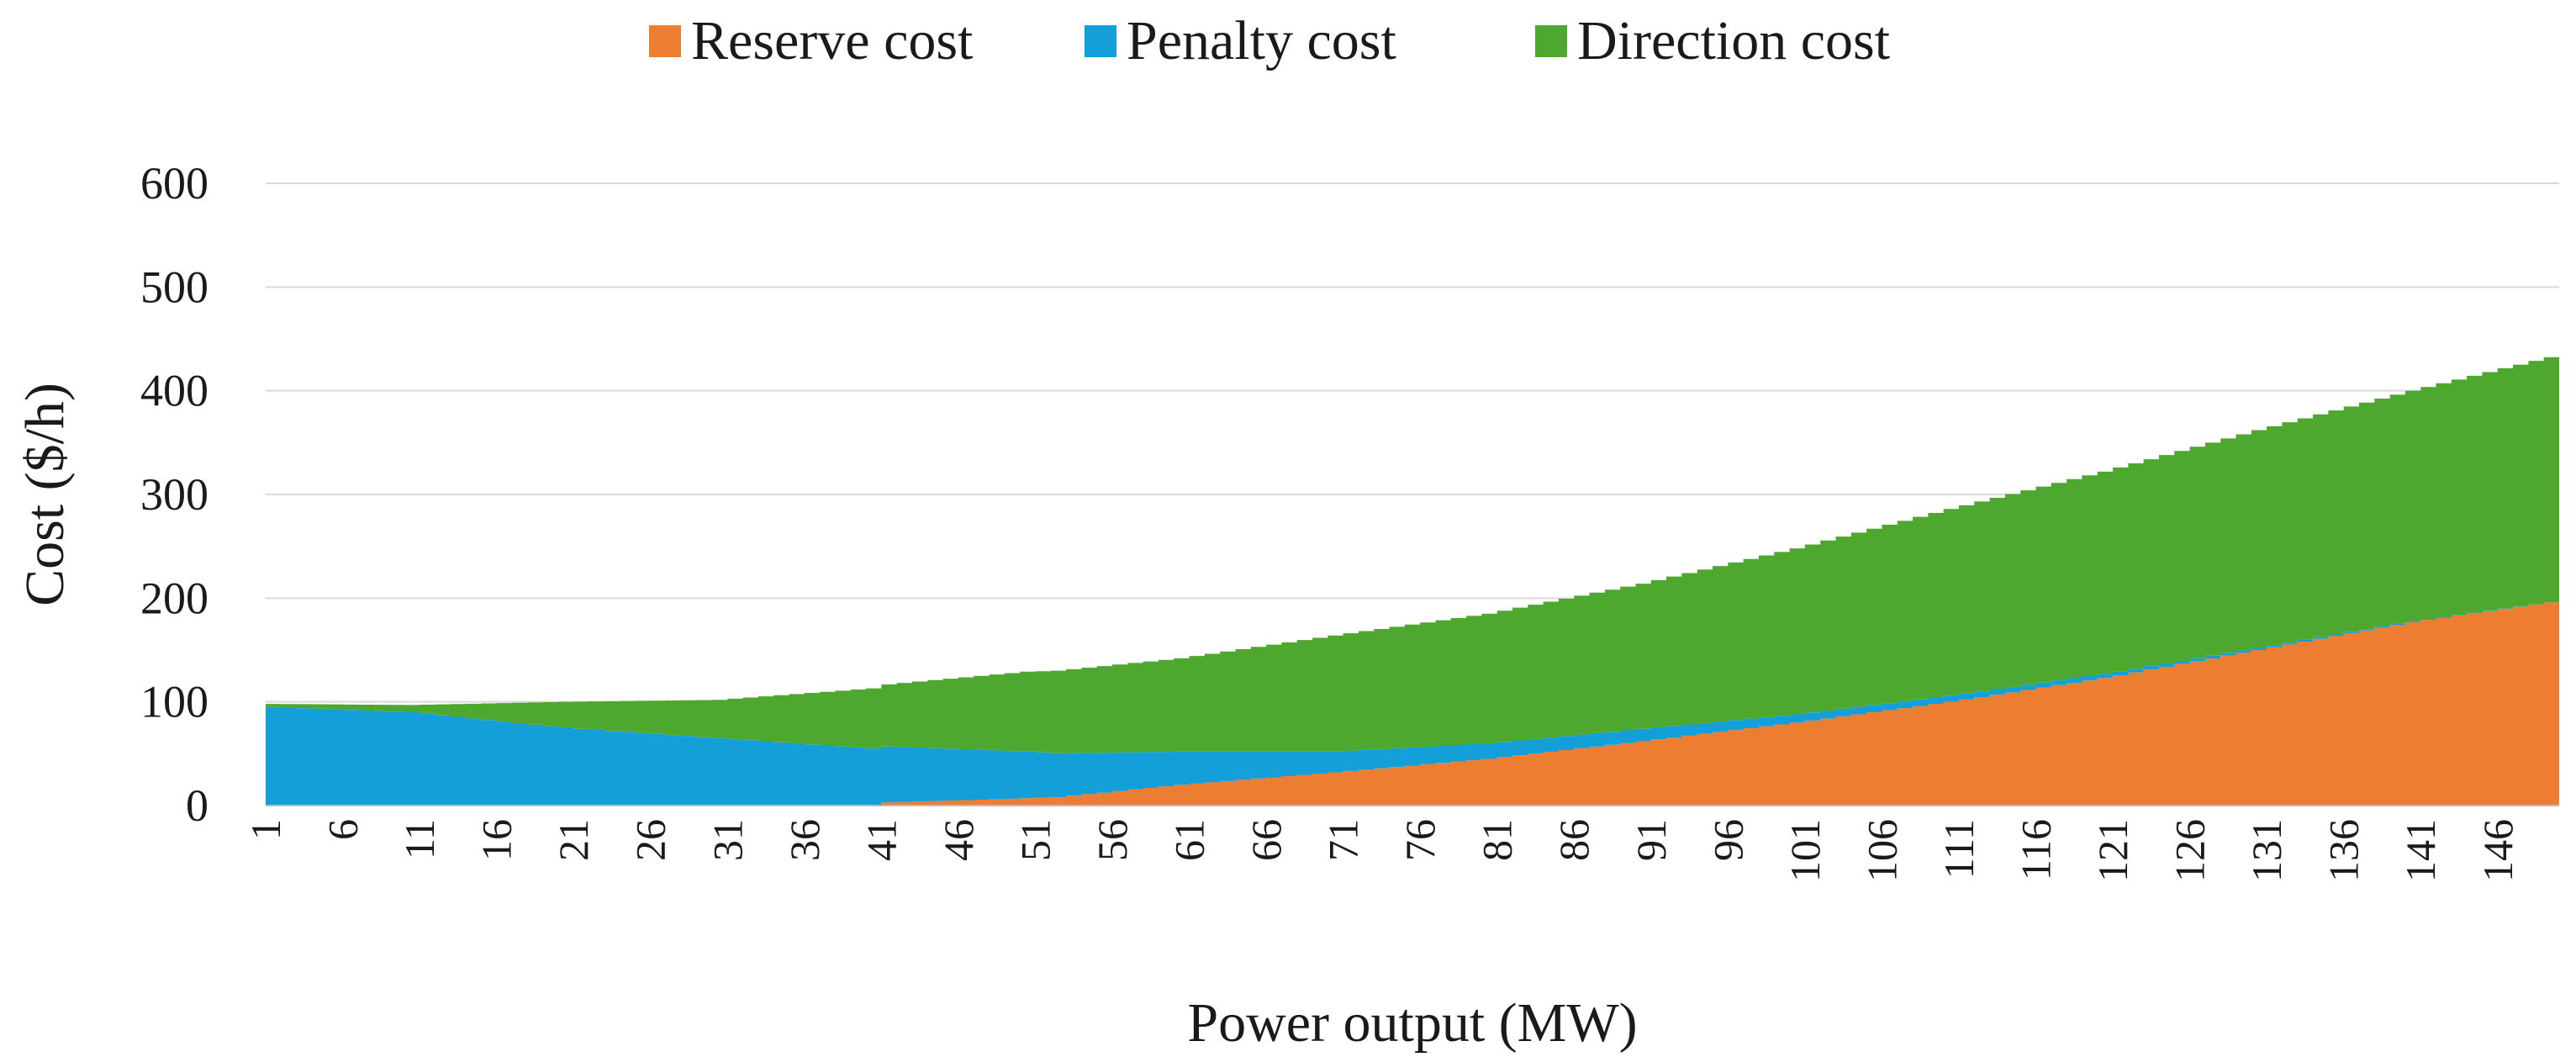 The width and height of the screenshot is (2576, 1057). What do you see at coordinates (198, 805) in the screenshot?
I see `y-tick-label: 0` at bounding box center [198, 805].